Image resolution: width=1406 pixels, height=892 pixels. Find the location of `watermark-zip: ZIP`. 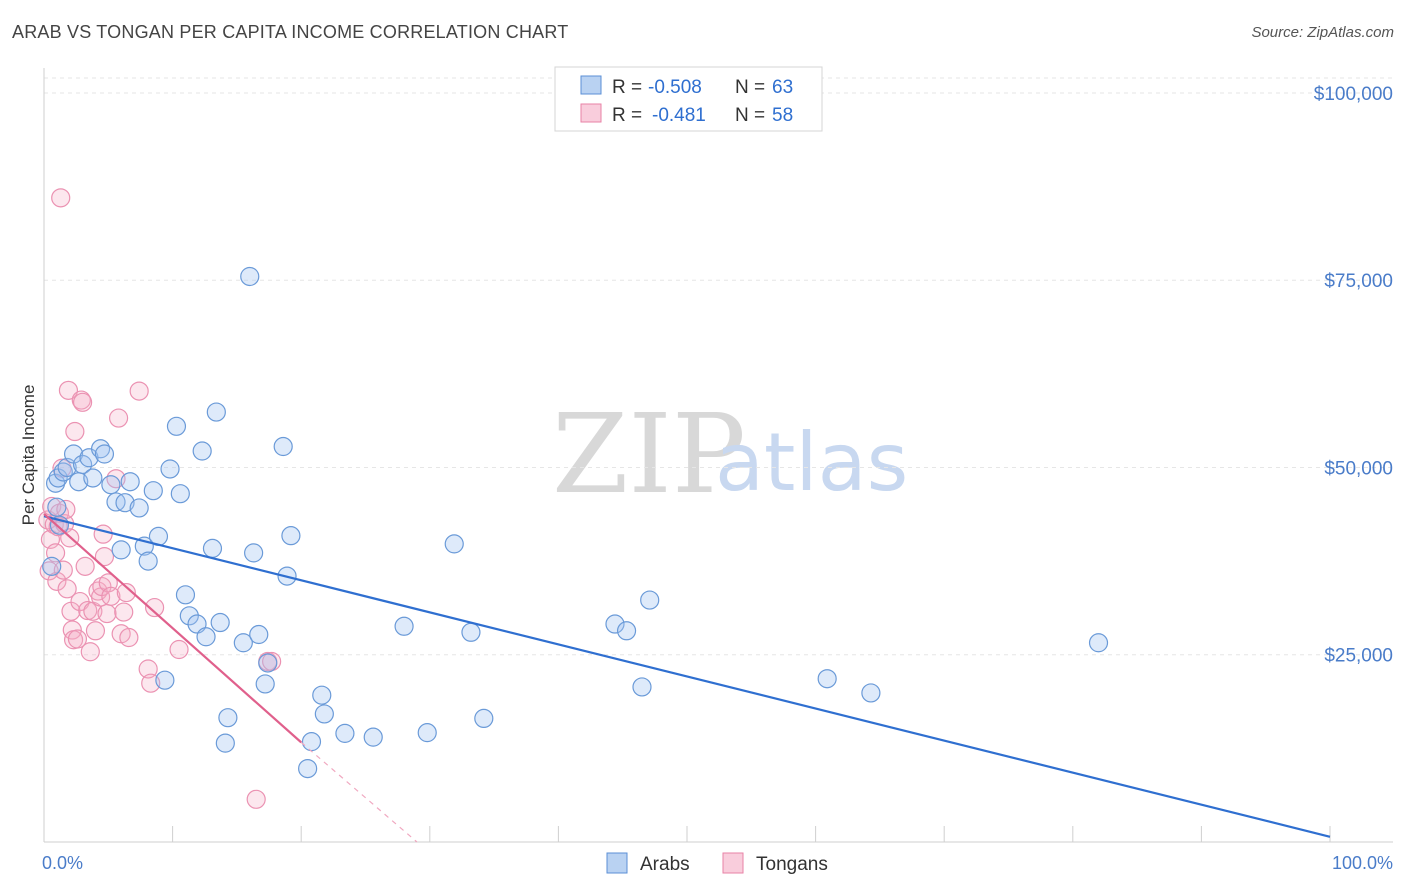

watermark-zip: ZIP is located at coordinates (649, 454).